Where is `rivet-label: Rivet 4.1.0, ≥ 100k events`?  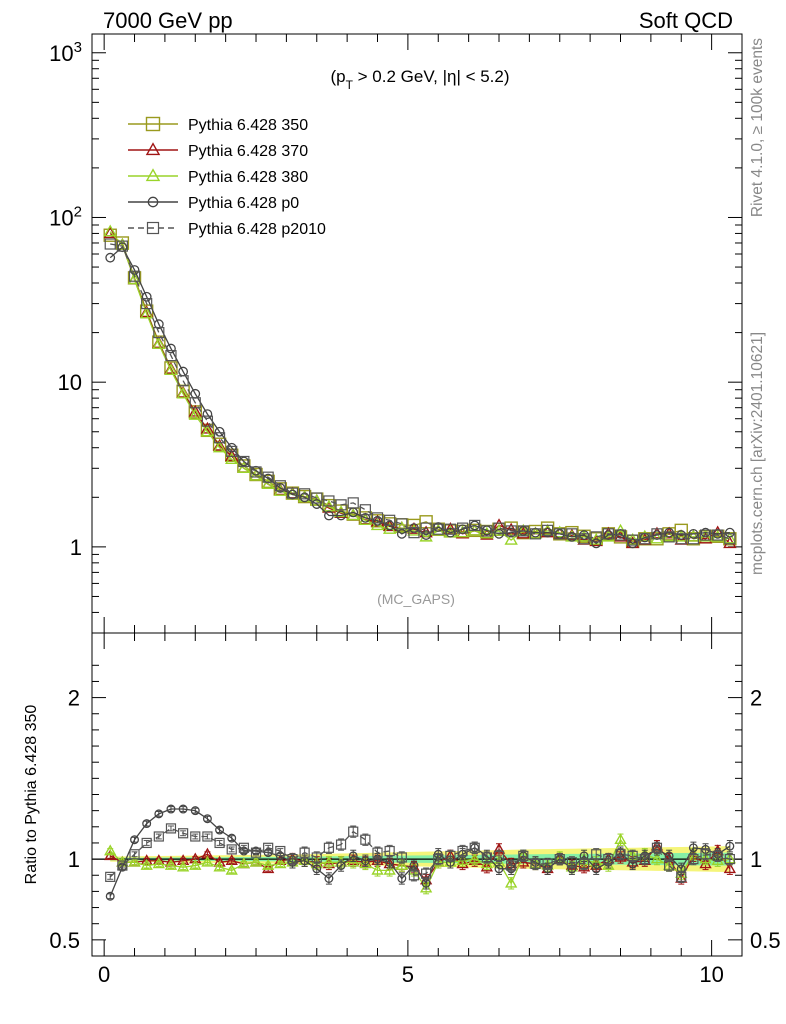
rivet-label: Rivet 4.1.0, ≥ 100k events is located at coordinates (757, 127).